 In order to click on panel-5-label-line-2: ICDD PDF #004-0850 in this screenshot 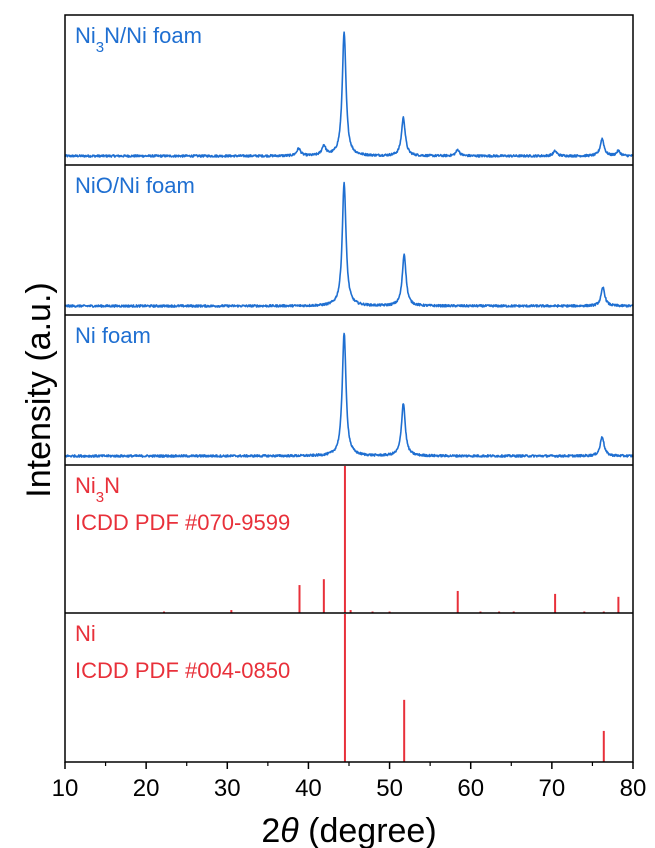, I will do `click(182, 670)`.